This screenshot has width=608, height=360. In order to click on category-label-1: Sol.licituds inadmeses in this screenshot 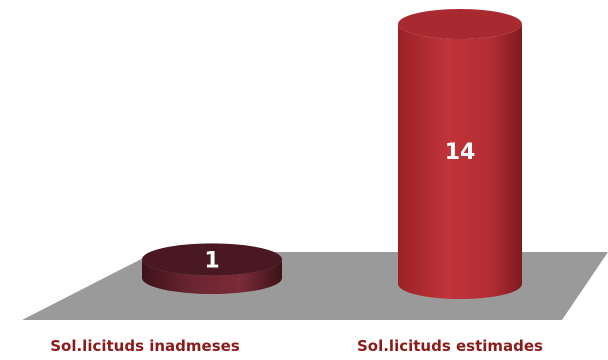, I will do `click(145, 346)`.